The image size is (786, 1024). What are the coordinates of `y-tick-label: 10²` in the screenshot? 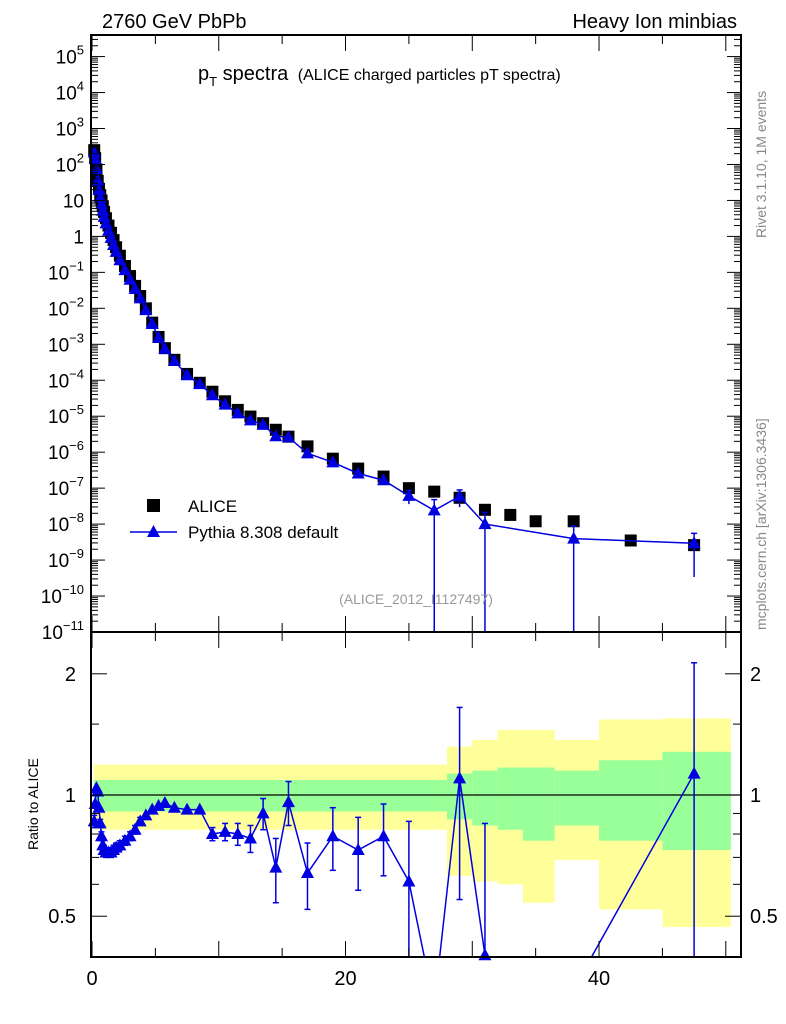 It's located at (70, 163).